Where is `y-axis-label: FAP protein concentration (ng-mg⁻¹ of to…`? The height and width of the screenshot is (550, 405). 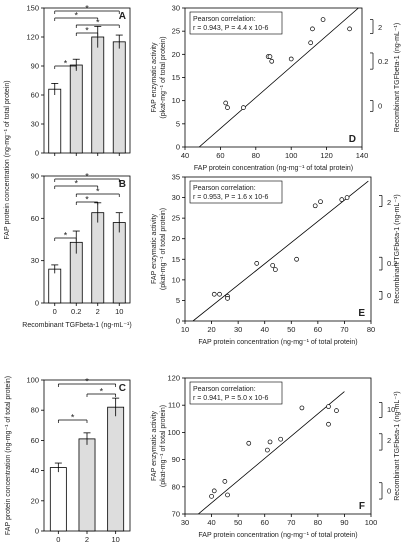
y-axis-label: FAP protein concentration (ng-mg⁻¹ of to… is located at coordinates (8, 455).